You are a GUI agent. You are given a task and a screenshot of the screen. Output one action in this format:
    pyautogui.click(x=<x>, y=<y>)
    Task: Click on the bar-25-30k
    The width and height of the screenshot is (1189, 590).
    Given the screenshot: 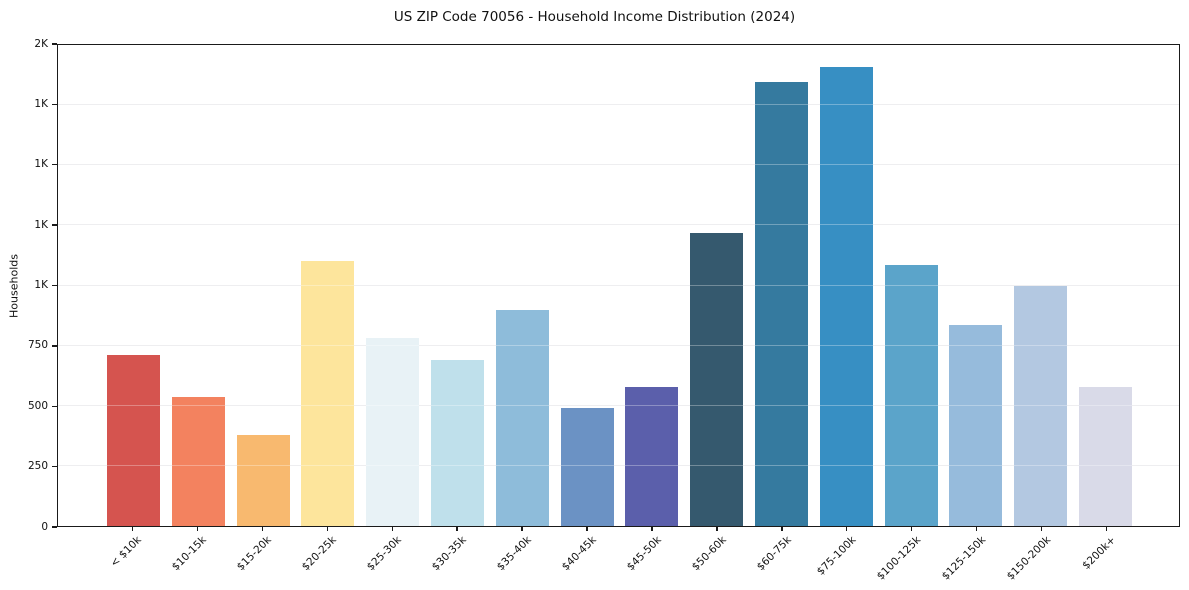 What is the action you would take?
    pyautogui.click(x=393, y=432)
    